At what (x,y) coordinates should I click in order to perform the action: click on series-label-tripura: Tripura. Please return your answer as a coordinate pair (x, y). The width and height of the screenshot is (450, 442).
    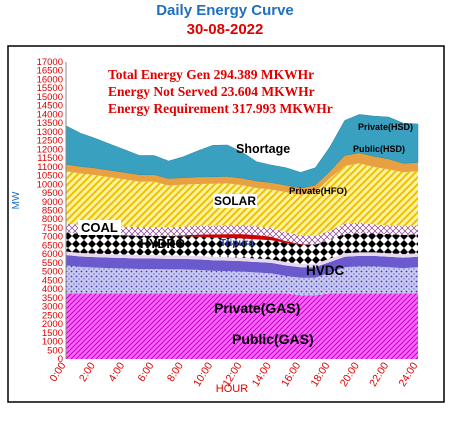
    Looking at the image, I should click on (237, 243).